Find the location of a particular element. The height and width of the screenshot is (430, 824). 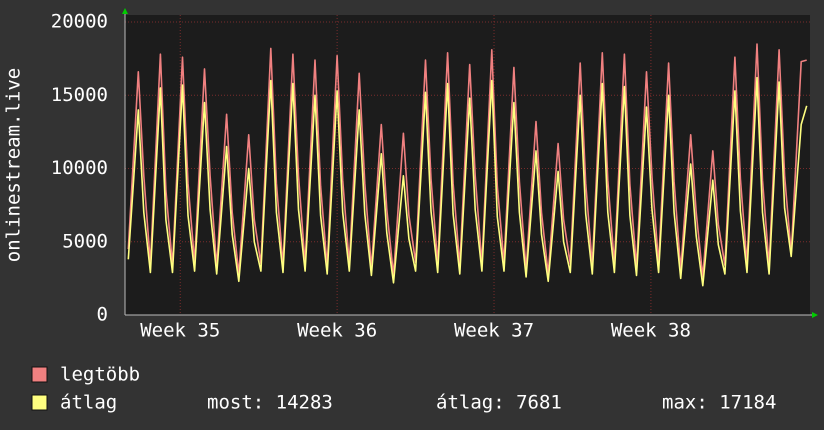

x-tick-label: Week 38 is located at coordinates (651, 331).